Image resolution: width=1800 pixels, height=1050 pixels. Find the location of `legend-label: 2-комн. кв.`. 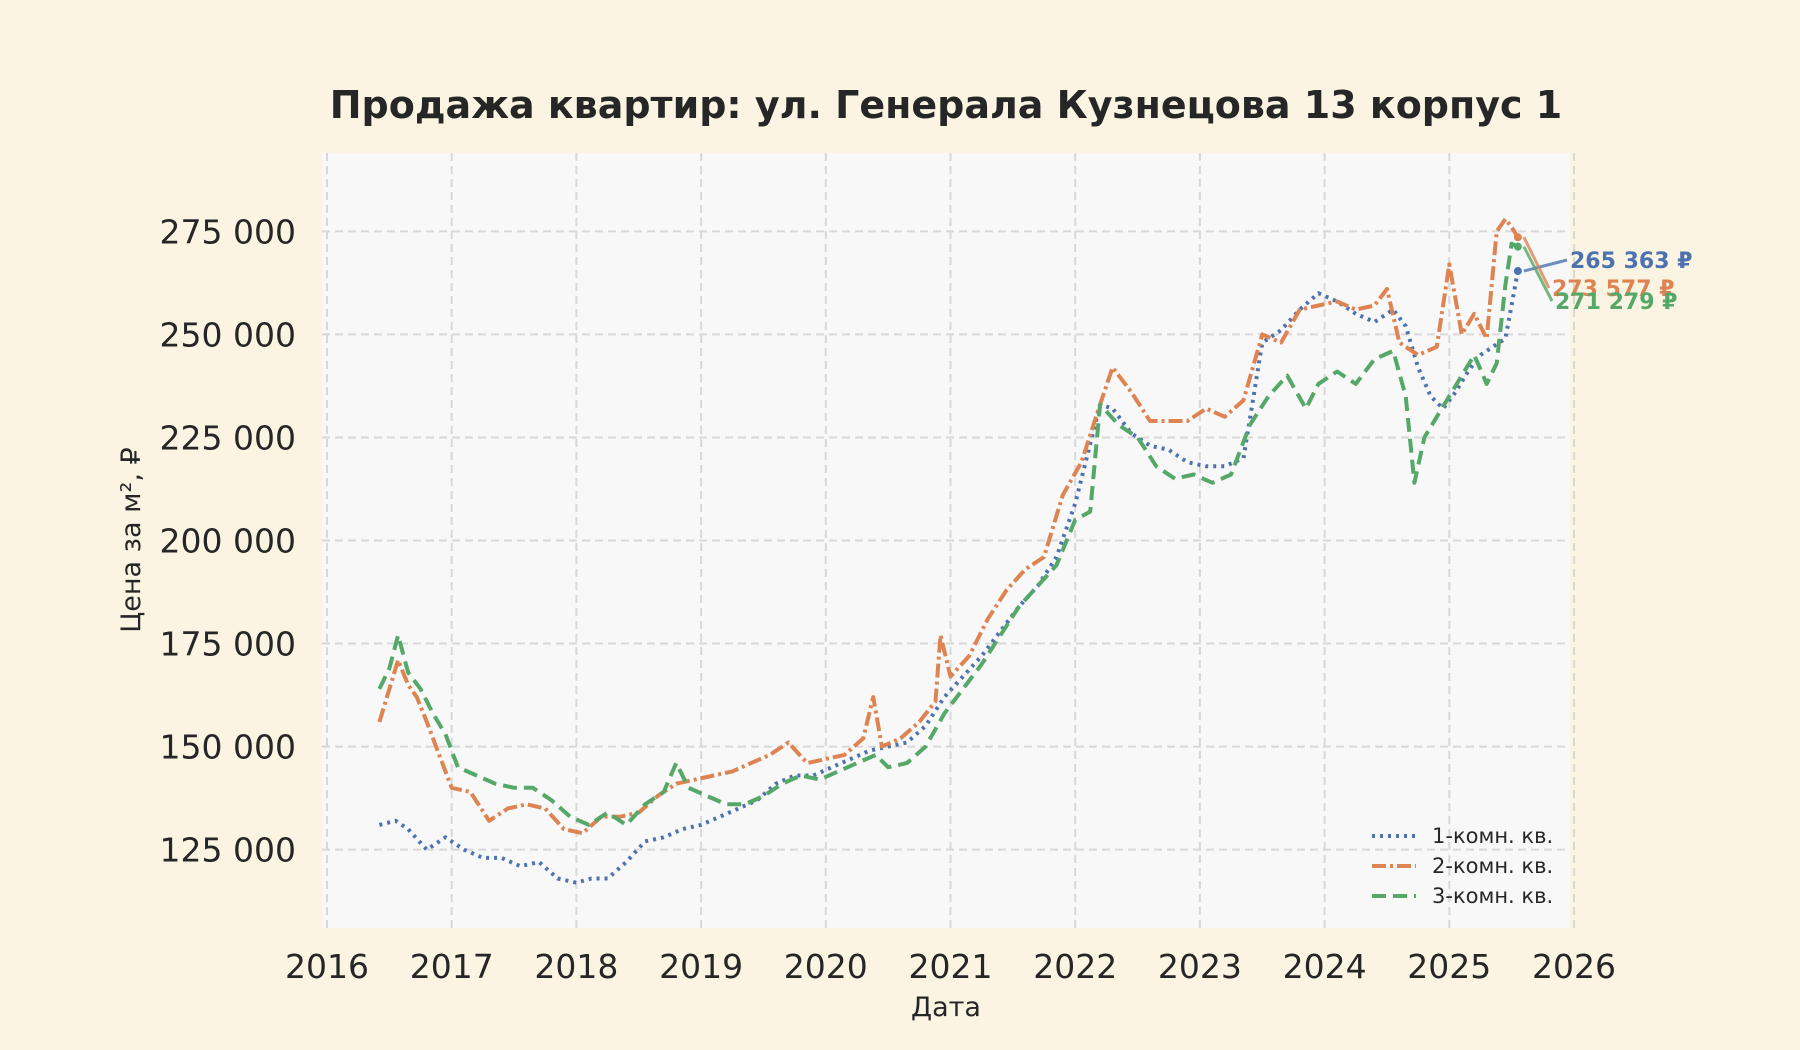

legend-label: 2-комн. кв. is located at coordinates (1492, 866).